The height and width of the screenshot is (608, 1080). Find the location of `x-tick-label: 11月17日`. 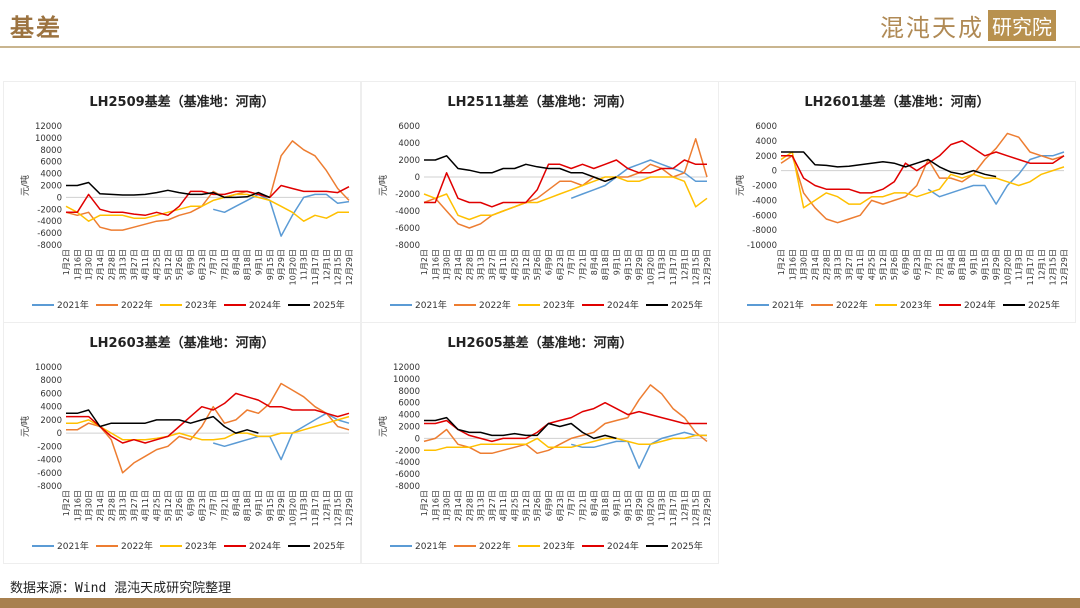

x-tick-label: 11月17日 is located at coordinates (673, 267).